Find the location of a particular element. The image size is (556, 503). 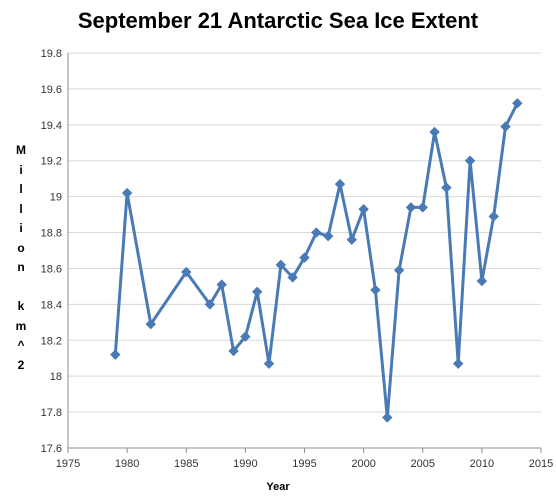

y-axis-label: M i l l i o n k m ^ 2 is located at coordinates (21, 257).